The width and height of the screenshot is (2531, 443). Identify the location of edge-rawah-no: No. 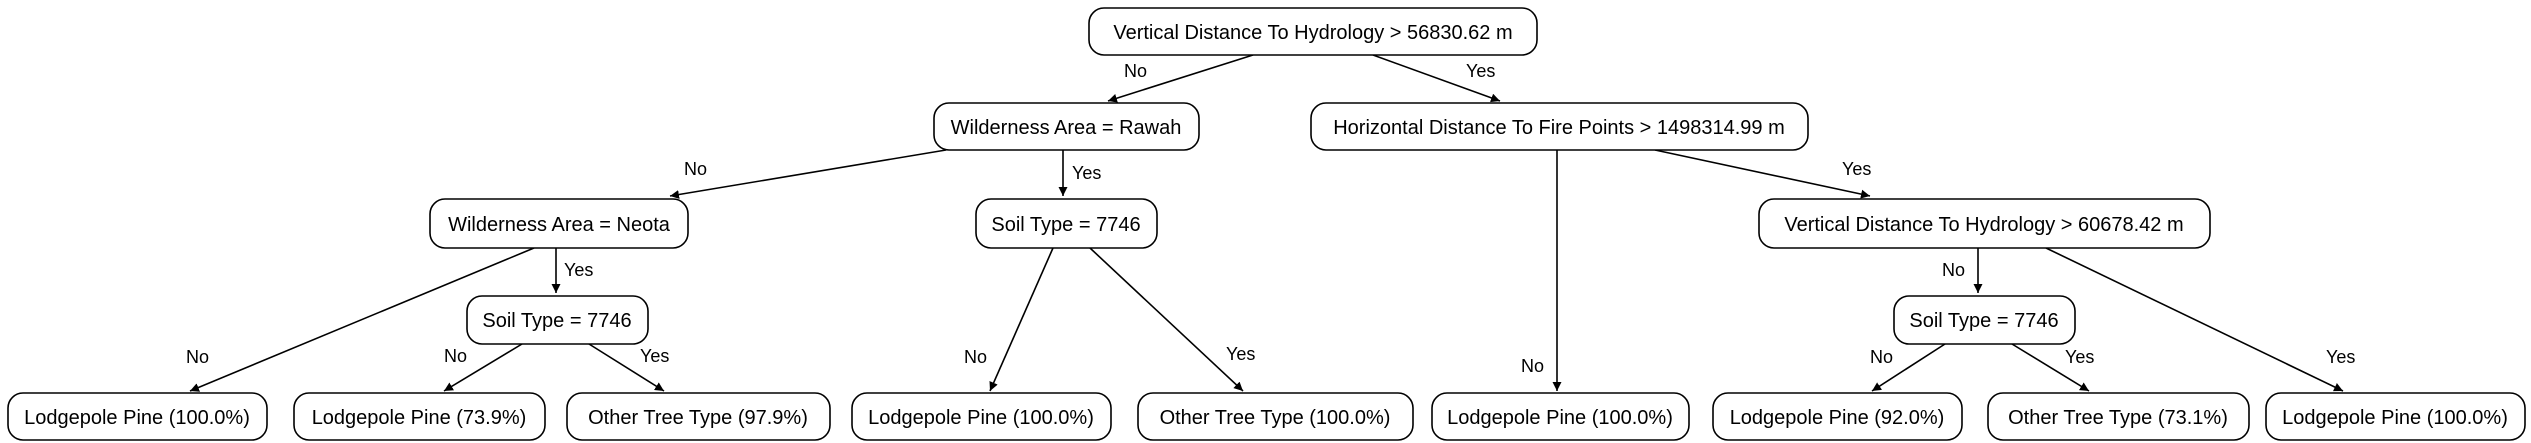
(808, 174).